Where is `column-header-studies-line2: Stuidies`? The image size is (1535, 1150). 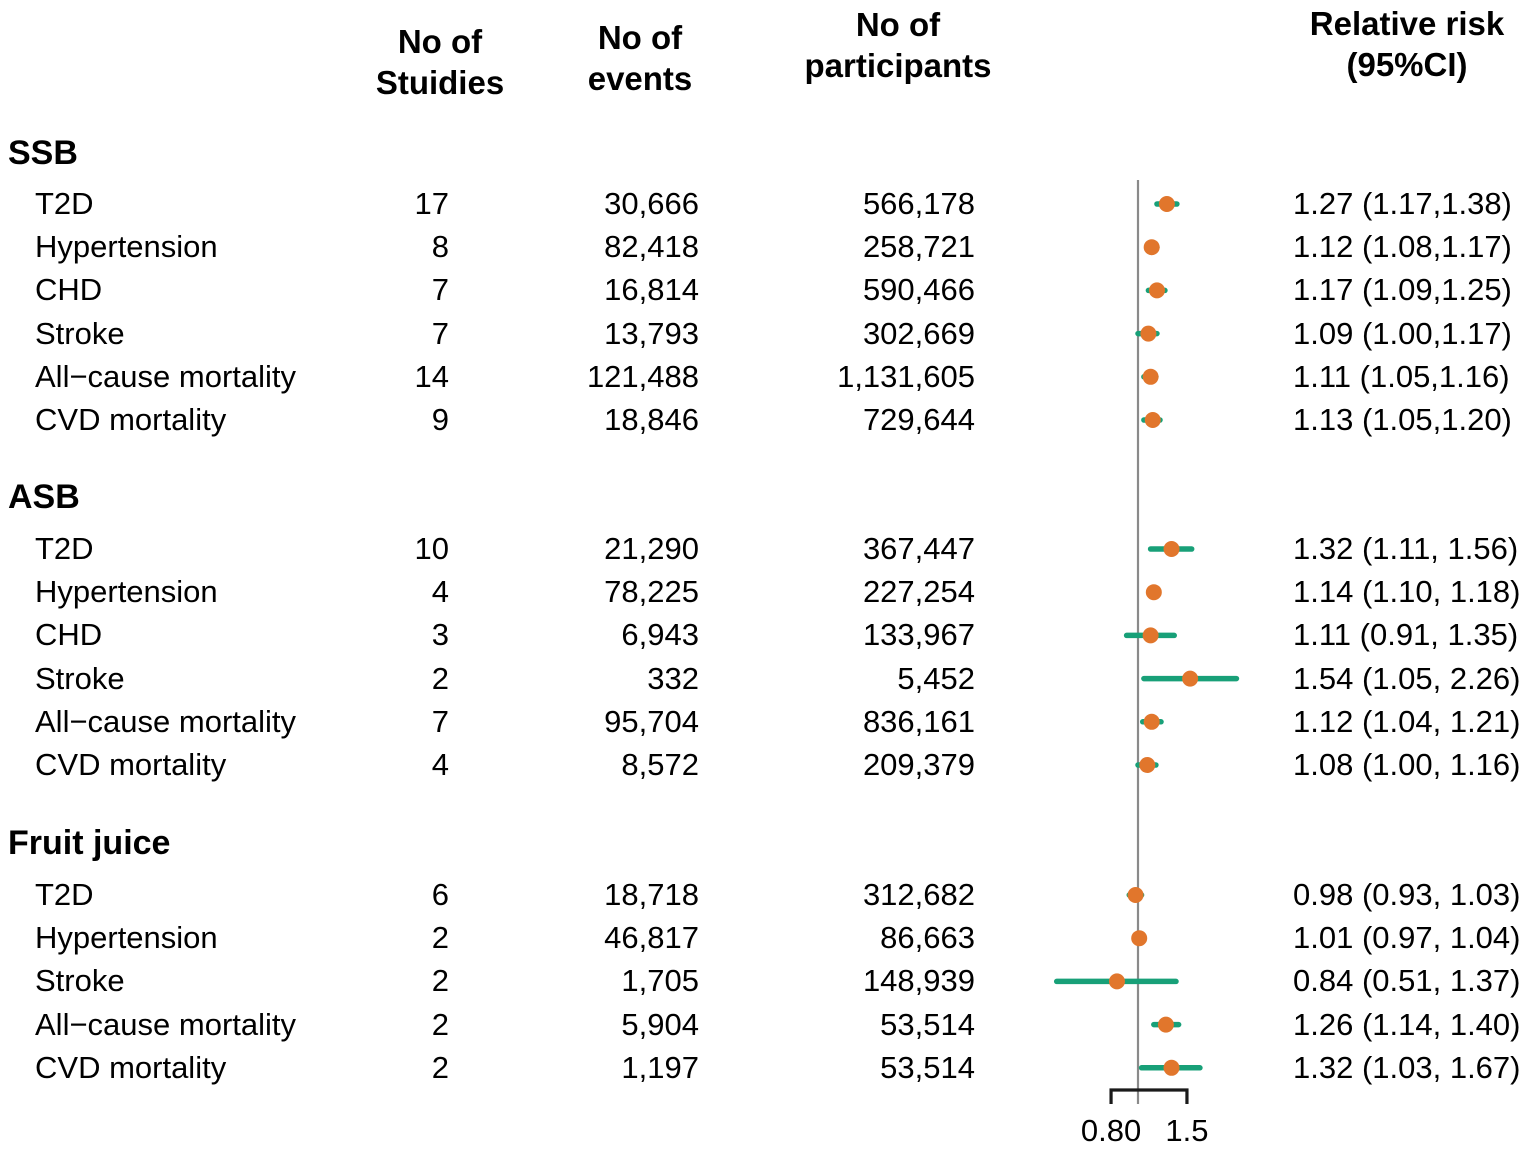 column-header-studies-line2: Stuidies is located at coordinates (440, 82).